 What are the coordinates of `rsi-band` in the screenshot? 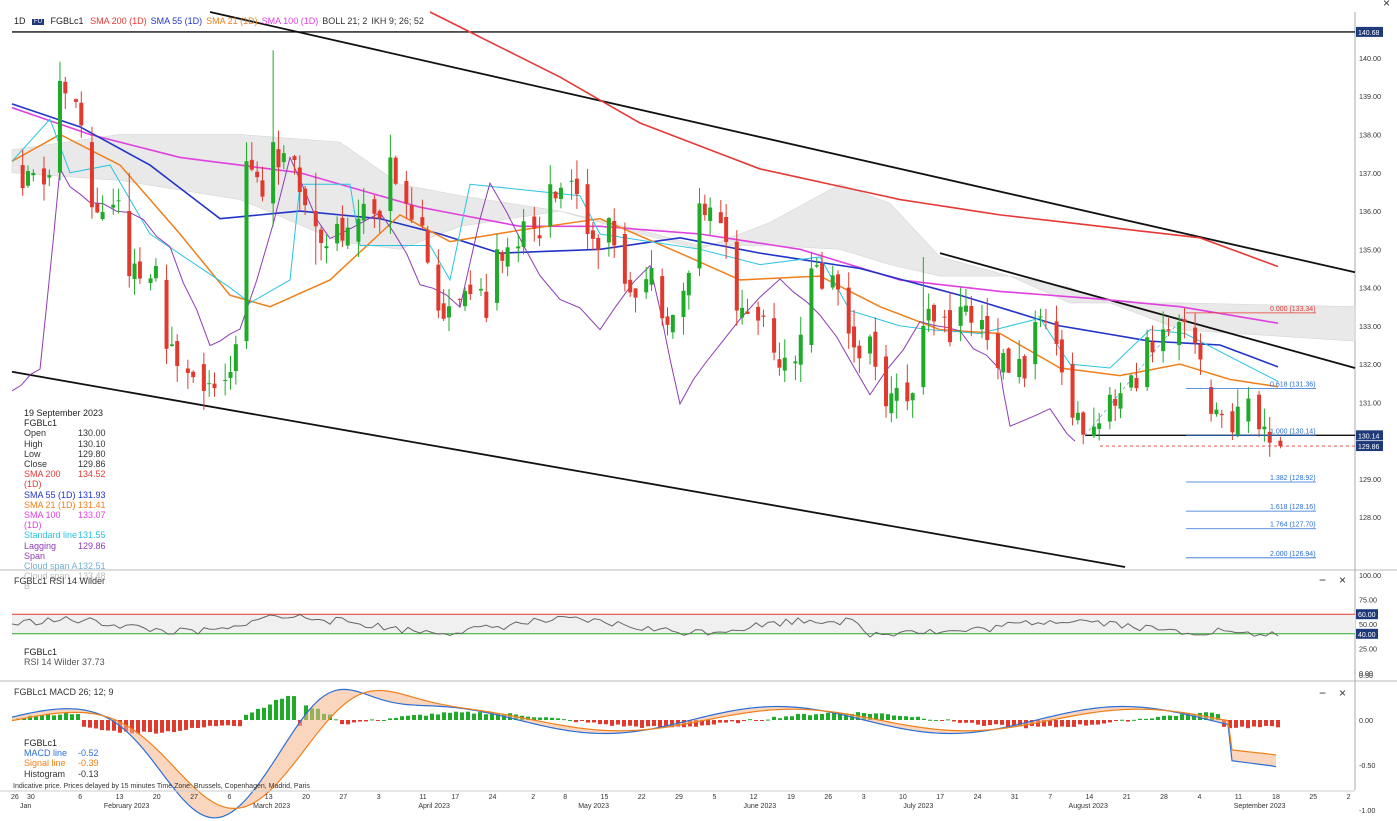 It's located at (683, 624).